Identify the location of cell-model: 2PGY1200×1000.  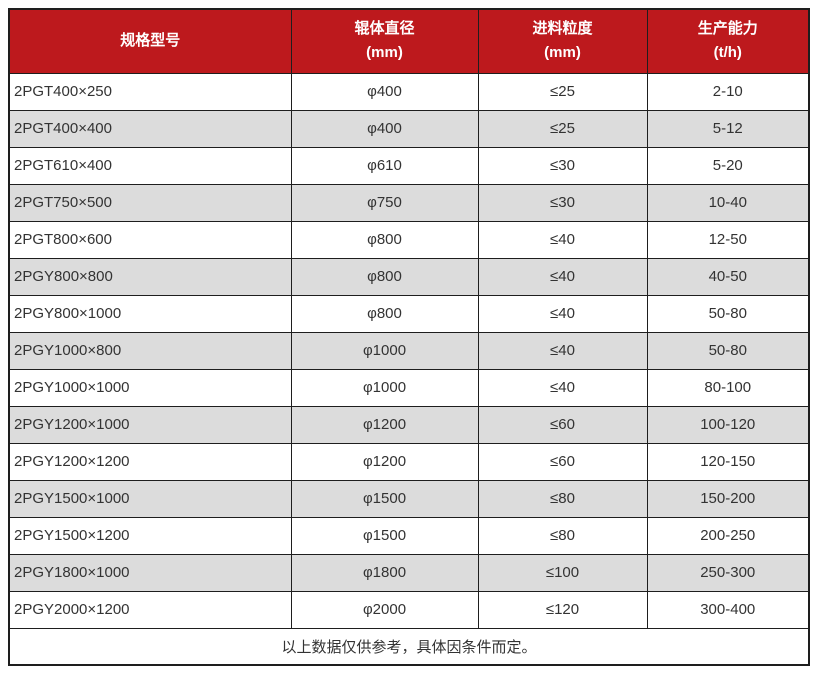
(150, 424).